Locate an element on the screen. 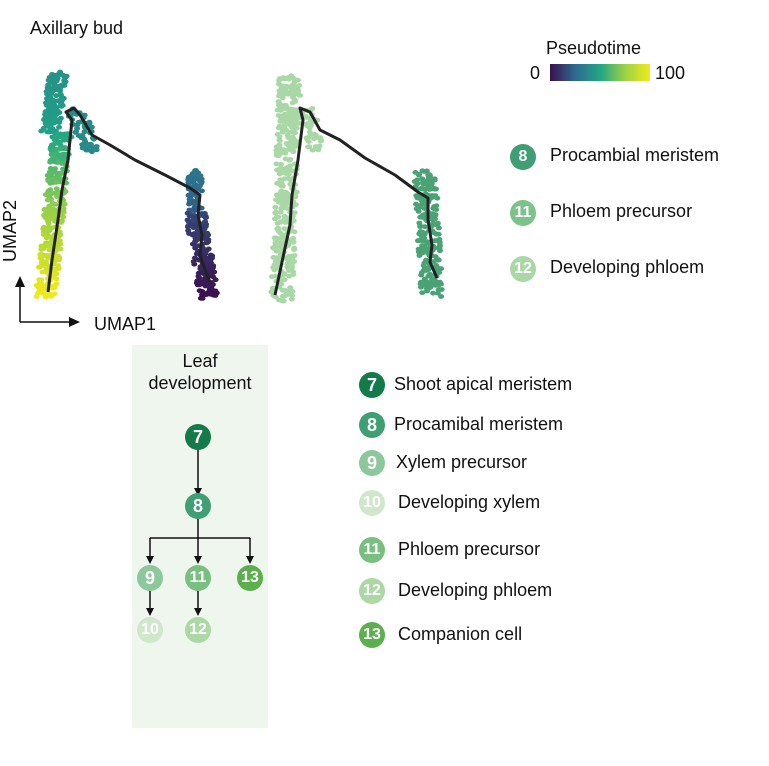  lineage-tree is located at coordinates (200, 532).